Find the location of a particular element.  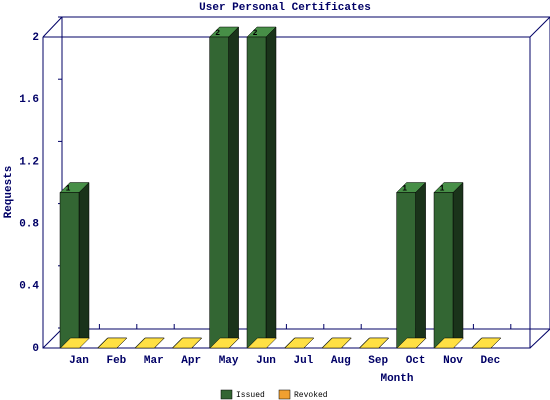

x-axis-label: Month is located at coordinates (396, 379).